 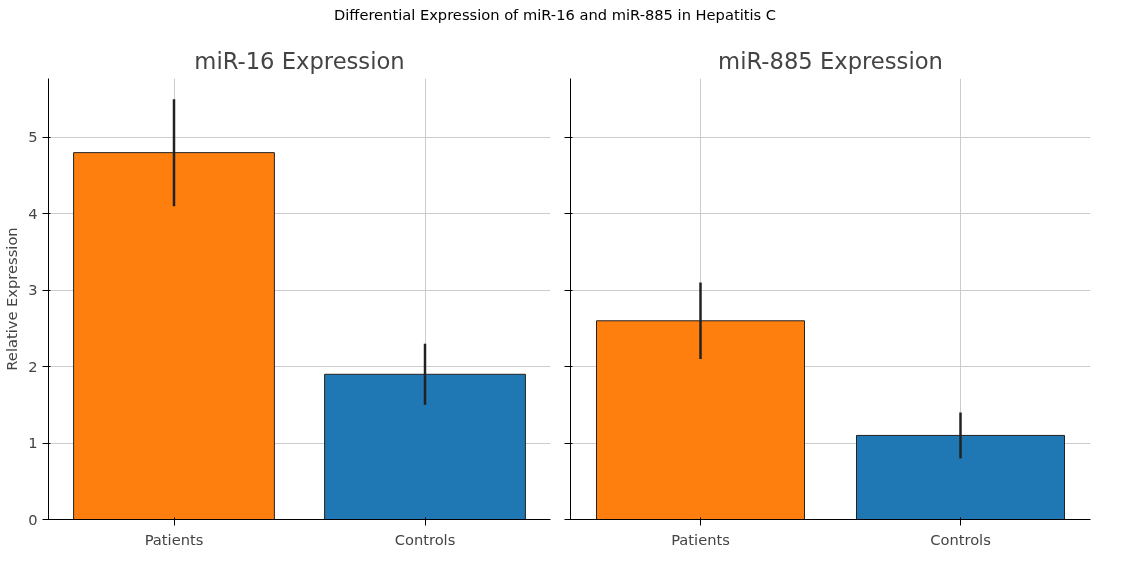 What do you see at coordinates (12, 299) in the screenshot?
I see `y-axis-title: Relative Expression` at bounding box center [12, 299].